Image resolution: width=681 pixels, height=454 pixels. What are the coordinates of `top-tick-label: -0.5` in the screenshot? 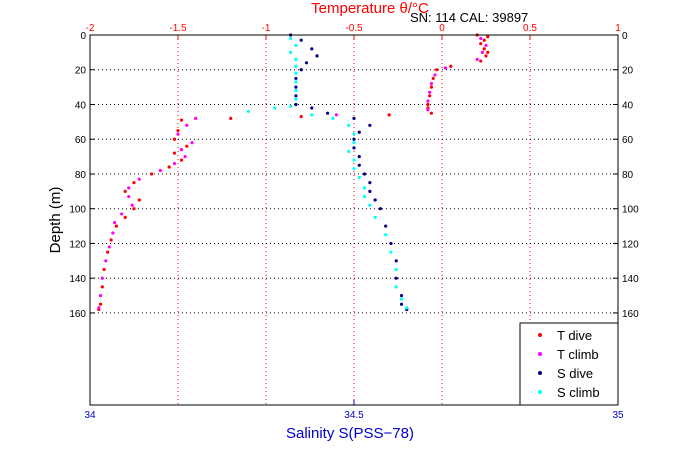 It's located at (354, 28).